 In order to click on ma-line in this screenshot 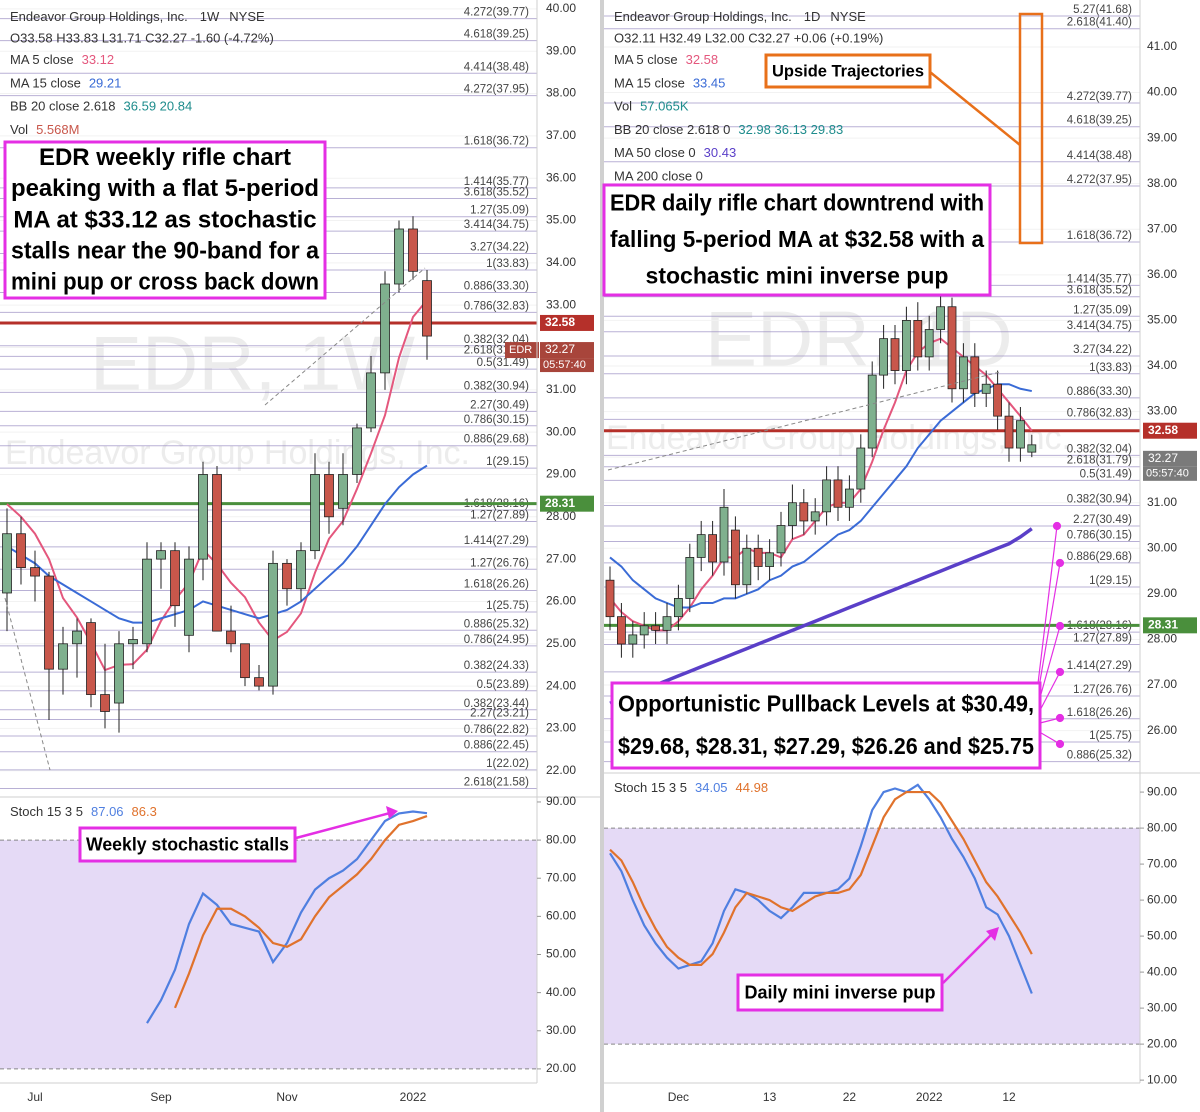, I will do `click(821, 484)`.